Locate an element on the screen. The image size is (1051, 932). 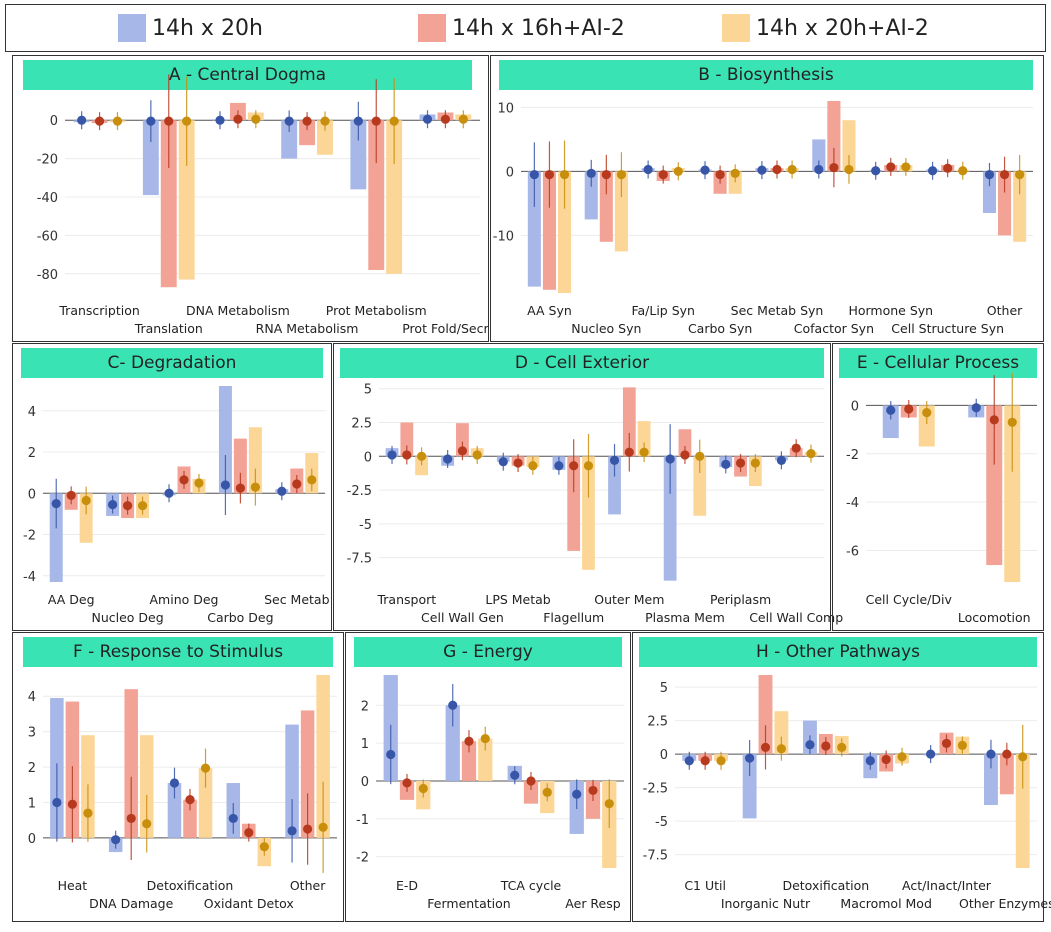
panel-title-e: E - Cellular Process is located at coordinates (938, 363).